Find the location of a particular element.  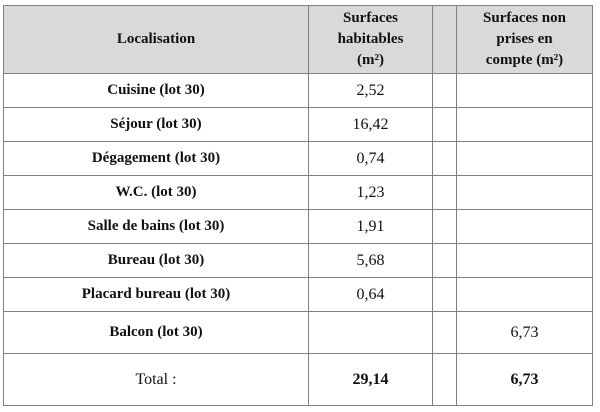

row-label: Salle de bains (lot 30) is located at coordinates (156, 226).